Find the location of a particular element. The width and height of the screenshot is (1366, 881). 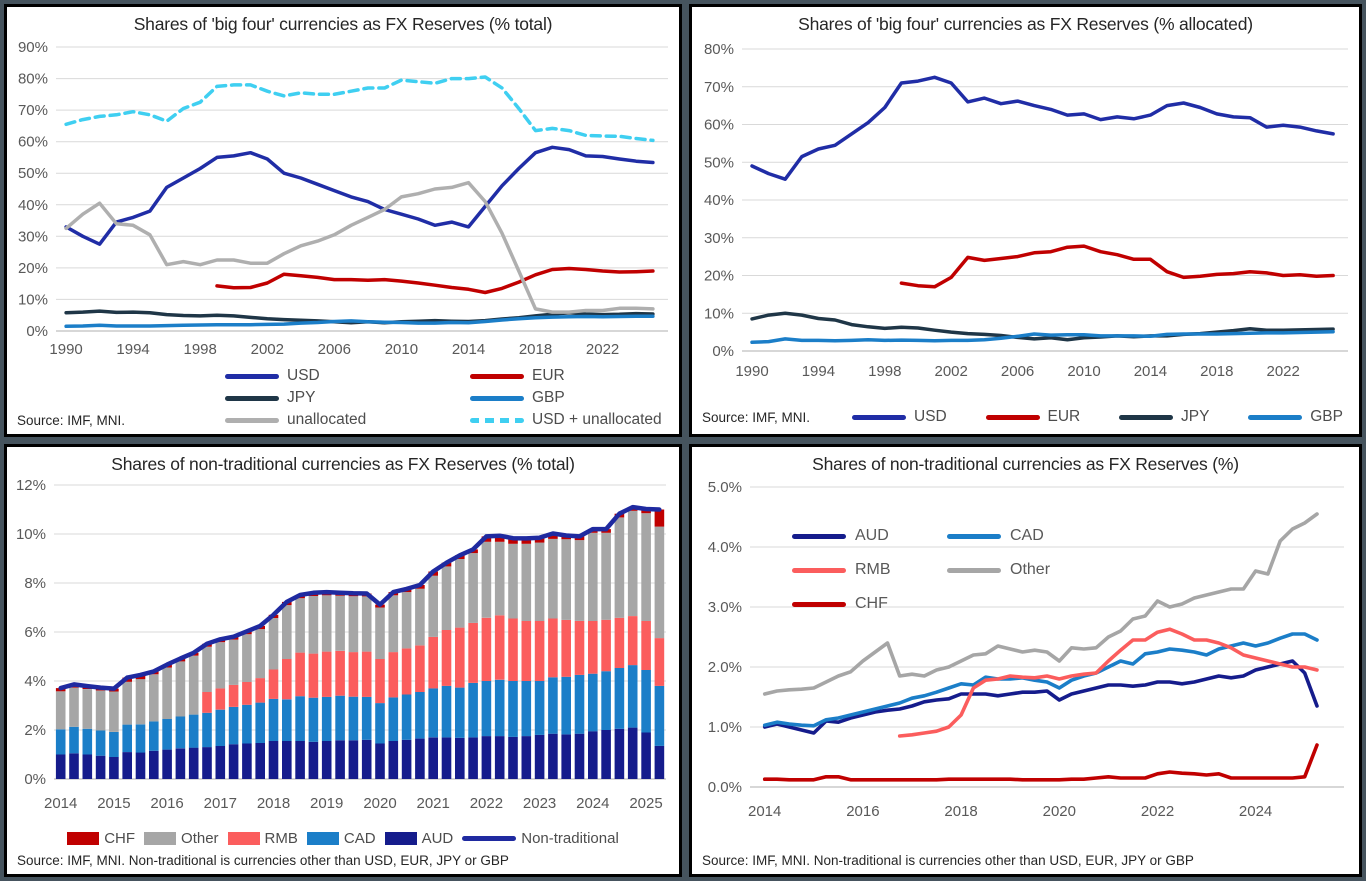

x-tick-label: 2016 is located at coordinates (166, 803).